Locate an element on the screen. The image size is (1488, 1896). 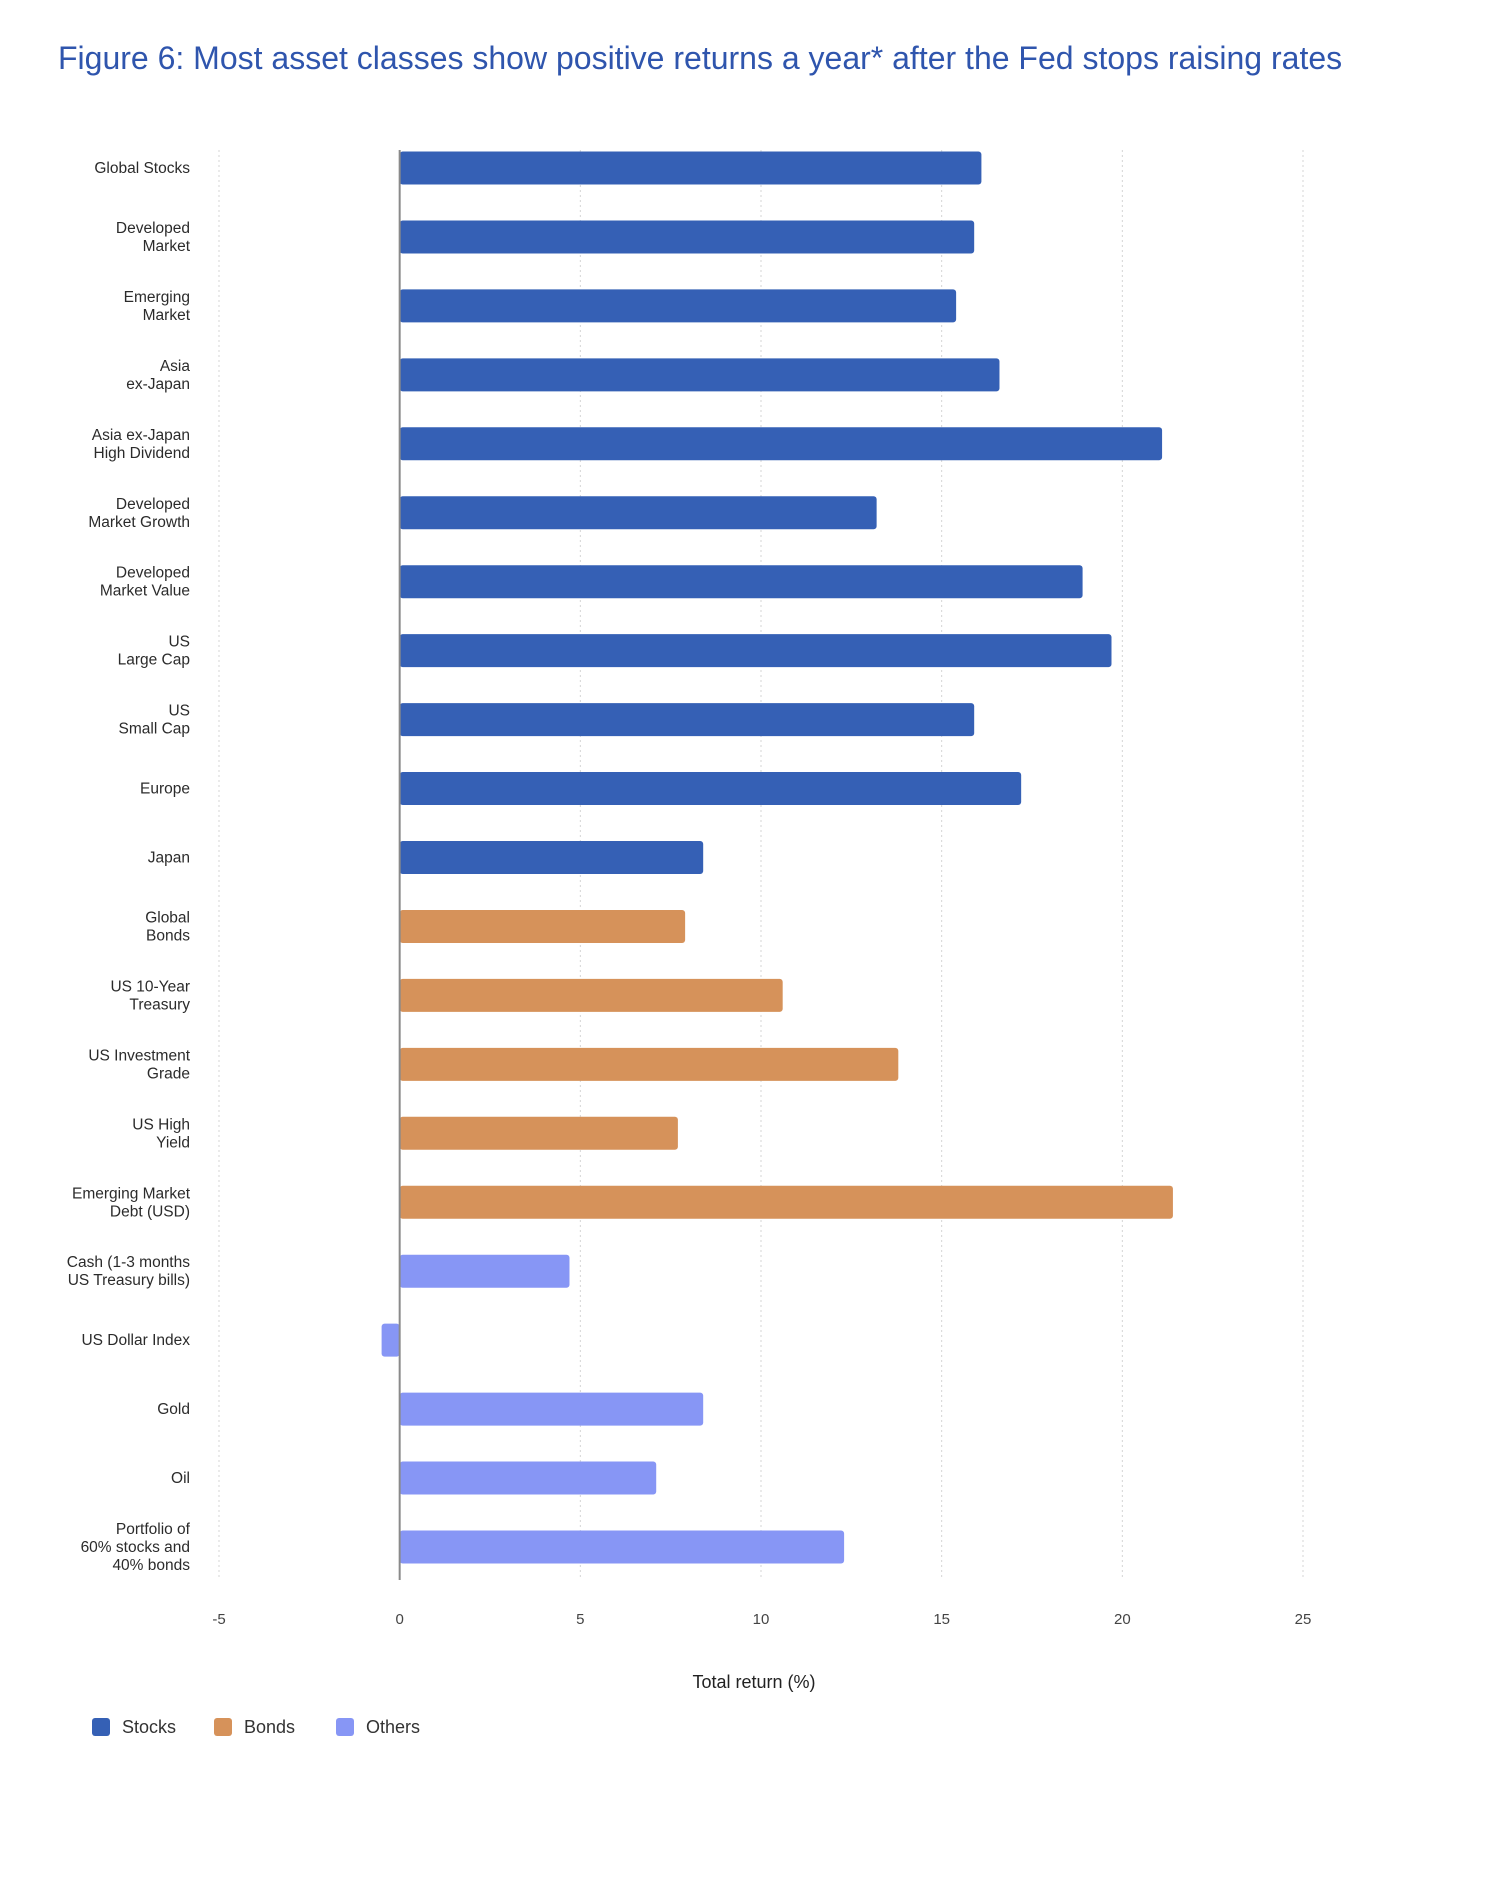
legend-item: Others is located at coordinates (378, 1727).